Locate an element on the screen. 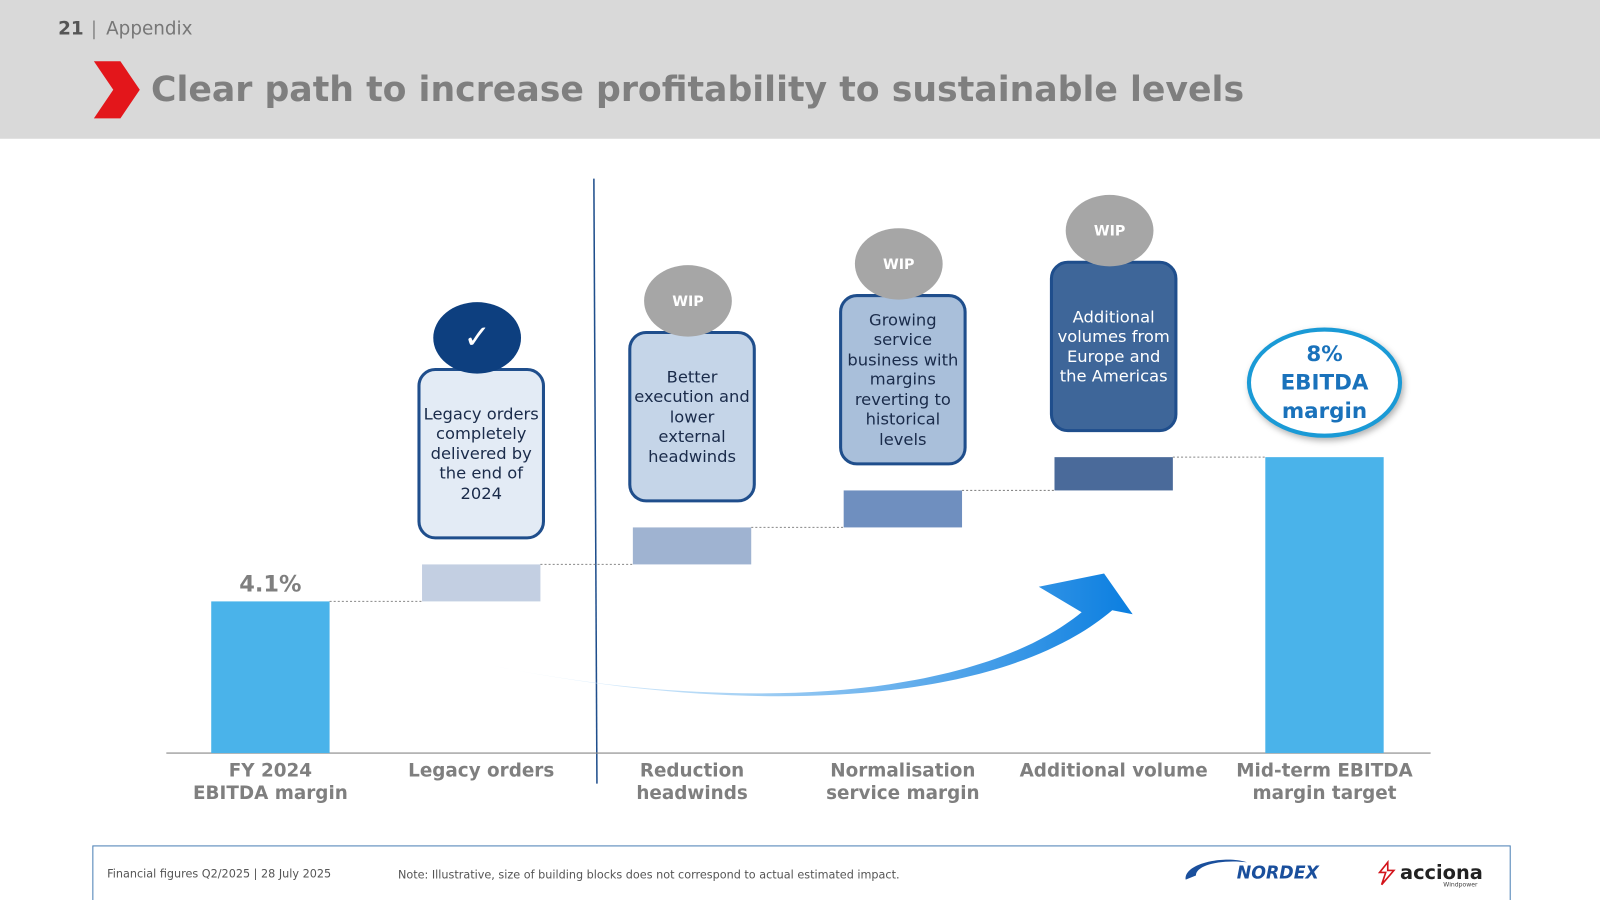 Image resolution: width=1600 pixels, height=900 pixels. page-number: 21 is located at coordinates (71, 29).